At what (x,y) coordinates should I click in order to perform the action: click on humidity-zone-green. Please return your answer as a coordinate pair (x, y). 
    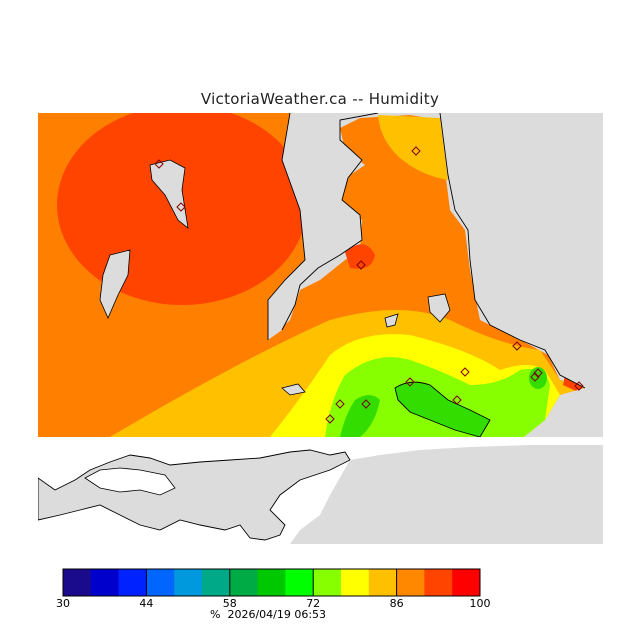
    Looking at the image, I should click on (360, 416).